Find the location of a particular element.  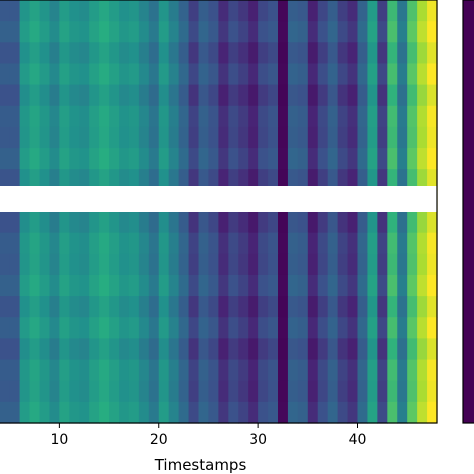

missing-data-band is located at coordinates (218, 199).